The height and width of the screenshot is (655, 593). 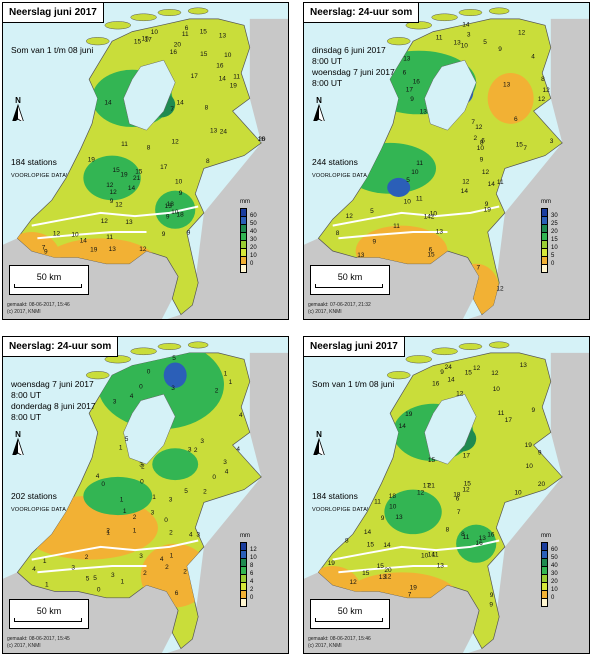 What do you see at coordinates (39, 510) in the screenshot?
I see `preliminary-data-note: VOORLOPIGE DATA` at bounding box center [39, 510].